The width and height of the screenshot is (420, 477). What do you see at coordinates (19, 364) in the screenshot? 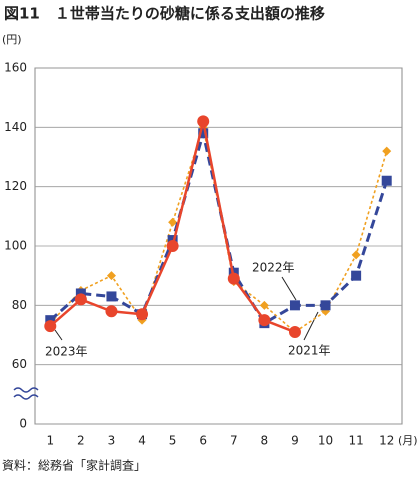
I see `y-tick-label: 60` at bounding box center [19, 364].